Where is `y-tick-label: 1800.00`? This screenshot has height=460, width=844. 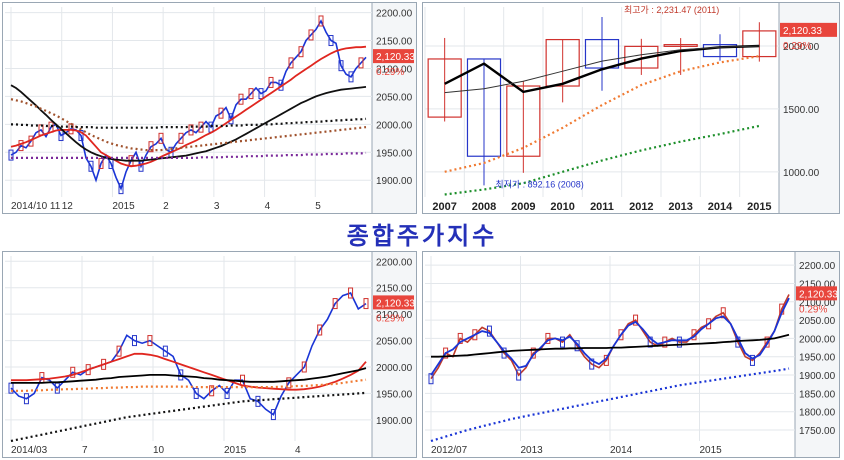 y-tick-label: 1800.00 is located at coordinates (817, 413).